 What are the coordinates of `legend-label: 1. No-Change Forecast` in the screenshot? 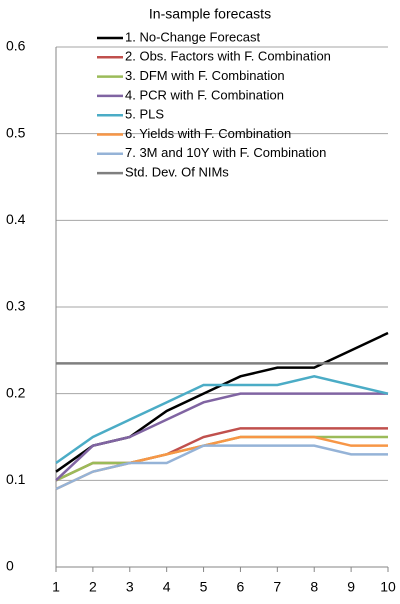 It's located at (193, 36).